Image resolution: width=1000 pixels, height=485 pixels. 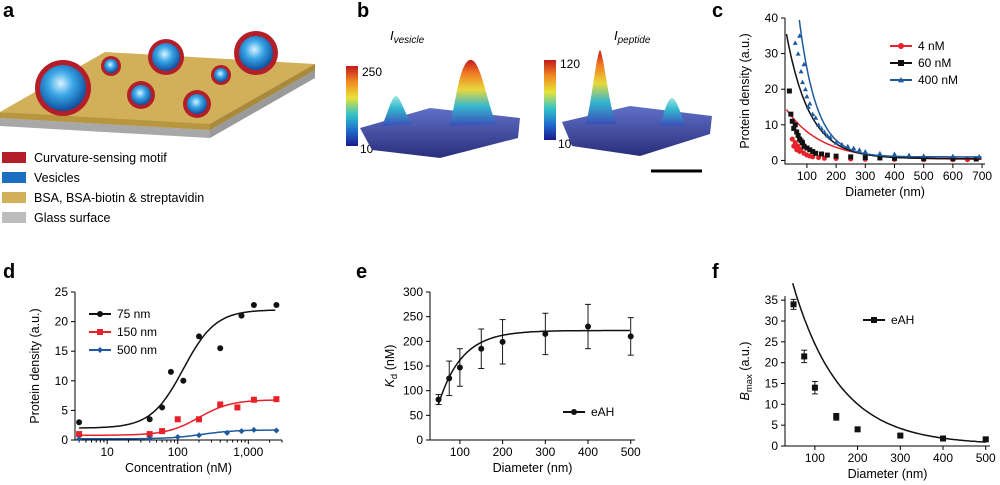 What do you see at coordinates (64, 410) in the screenshot?
I see `y-tick-label: 5` at bounding box center [64, 410].